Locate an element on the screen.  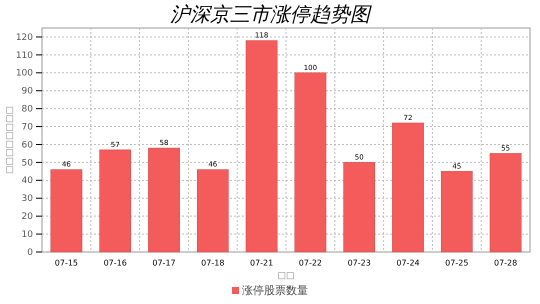
y-tick-label: 10 is located at coordinates (28, 235).